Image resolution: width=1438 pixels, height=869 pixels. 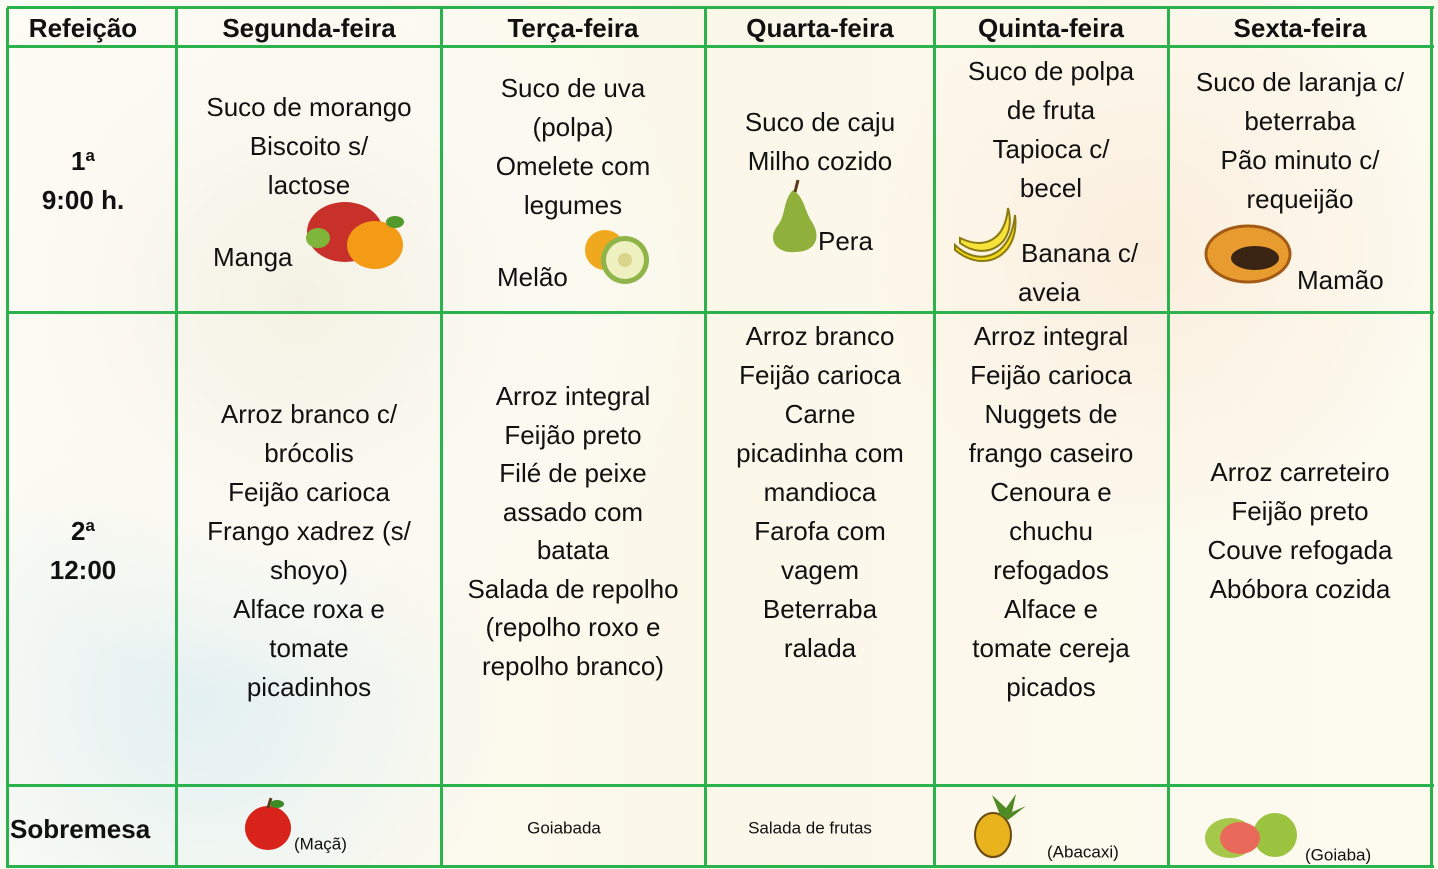 I want to click on menu-item: ralada, so click(x=820, y=648).